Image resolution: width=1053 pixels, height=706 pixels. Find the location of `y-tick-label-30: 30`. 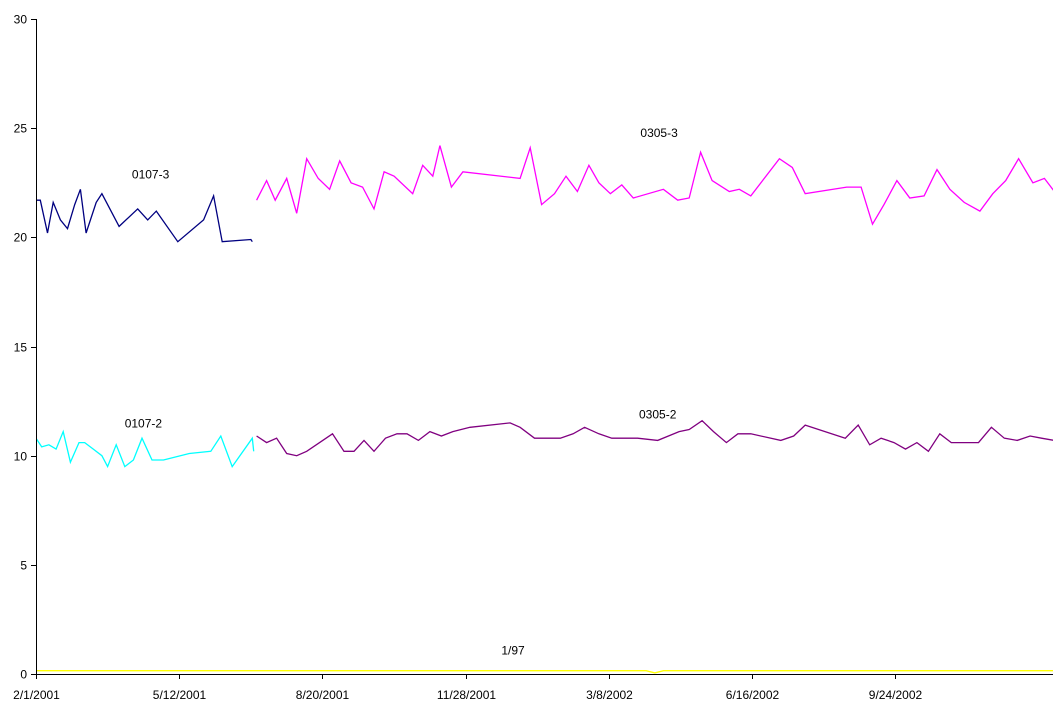

y-tick-label-30: 30 is located at coordinates (21, 20).